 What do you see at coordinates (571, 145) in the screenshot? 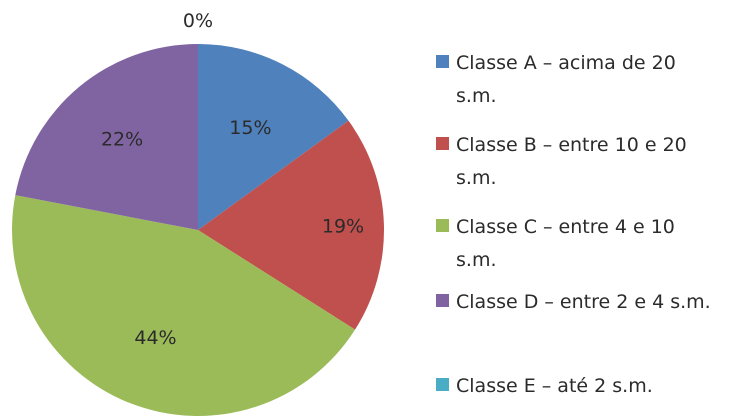
I see `legend-label: Classe B – entre 10 e 20` at bounding box center [571, 145].